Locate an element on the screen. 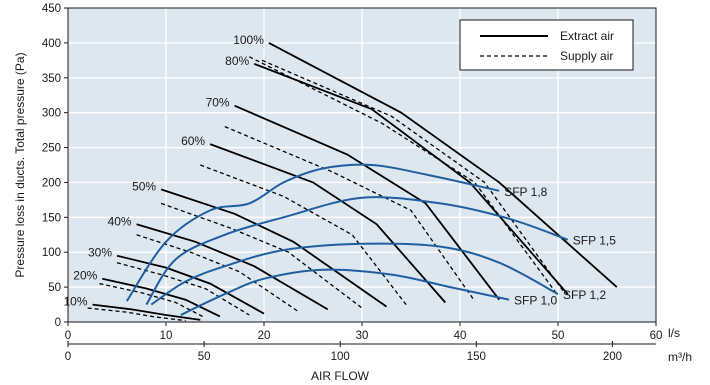 This screenshot has width=710, height=385. fan-curve-label: 10% is located at coordinates (75, 302).